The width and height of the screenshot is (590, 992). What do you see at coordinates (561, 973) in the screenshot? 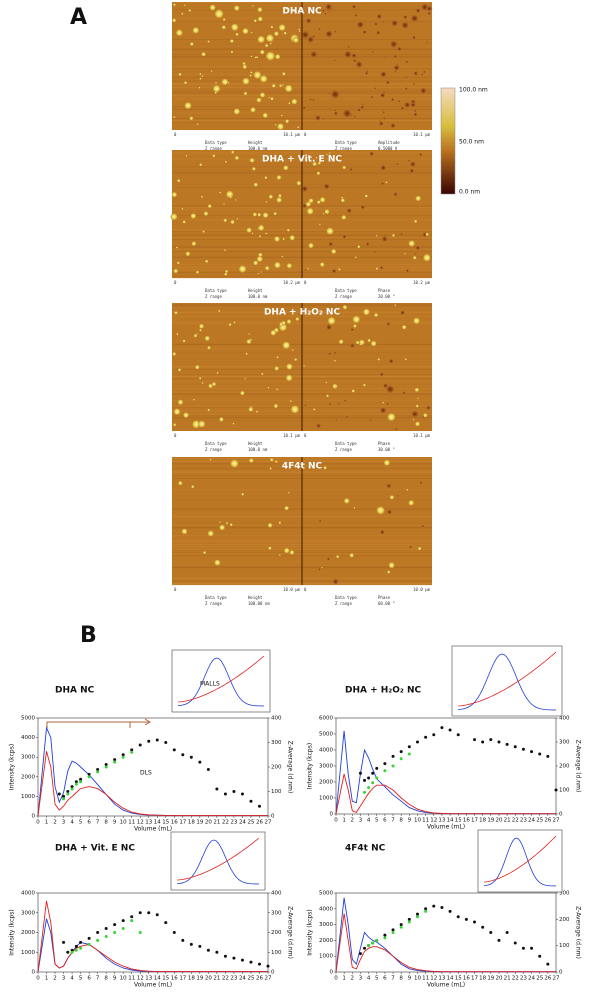
I see `y2-tick-label: 0` at bounding box center [561, 973].